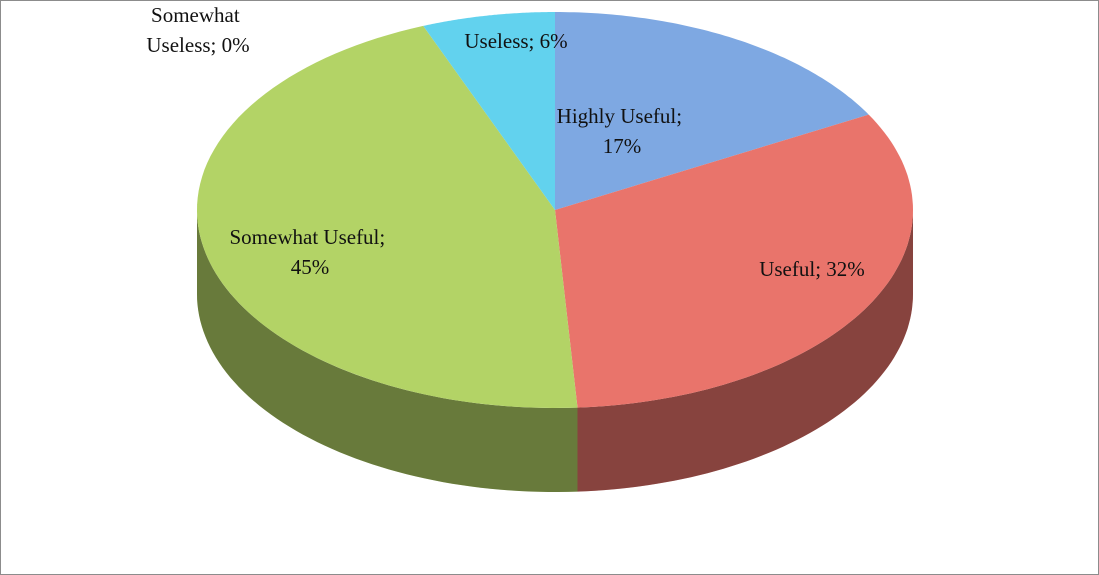  I want to click on slice-side-shade, so click(745, 351).